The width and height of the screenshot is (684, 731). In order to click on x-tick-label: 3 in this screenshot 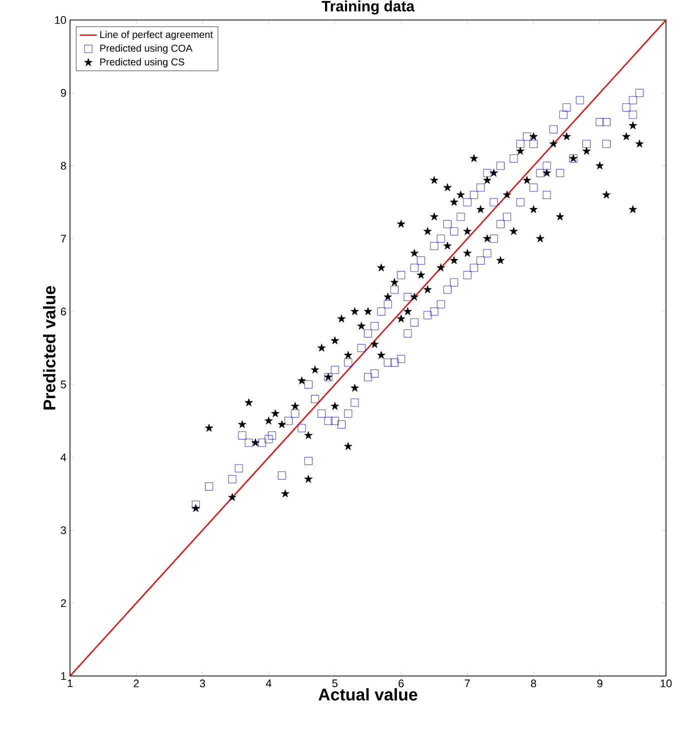, I will do `click(203, 684)`.